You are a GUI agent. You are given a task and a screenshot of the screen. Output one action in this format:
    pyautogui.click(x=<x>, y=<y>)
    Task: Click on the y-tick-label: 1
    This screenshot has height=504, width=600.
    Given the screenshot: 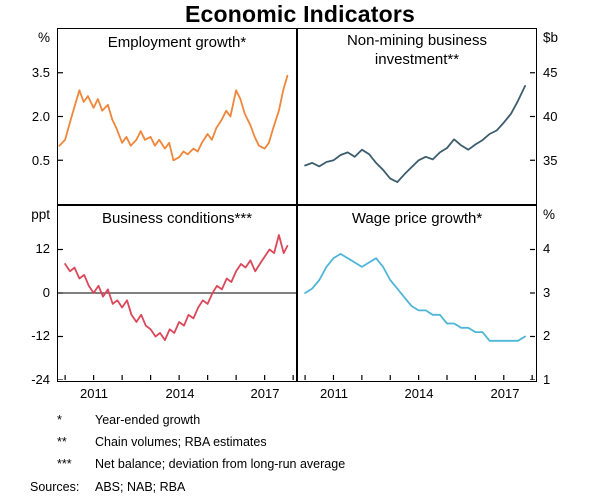 What is the action you would take?
    pyautogui.click(x=547, y=379)
    